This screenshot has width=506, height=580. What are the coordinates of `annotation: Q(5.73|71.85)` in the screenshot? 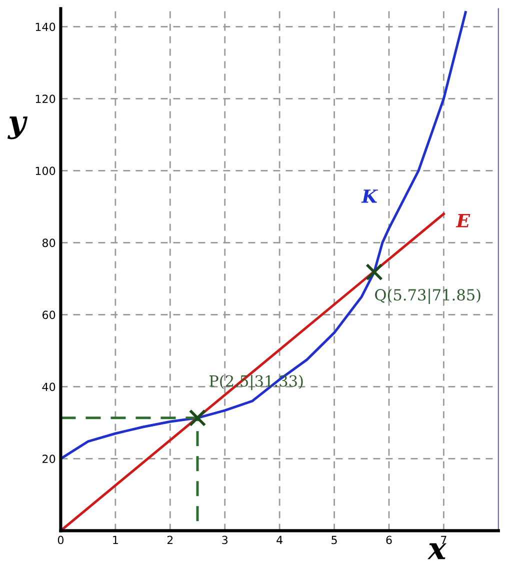 It's located at (427, 296).